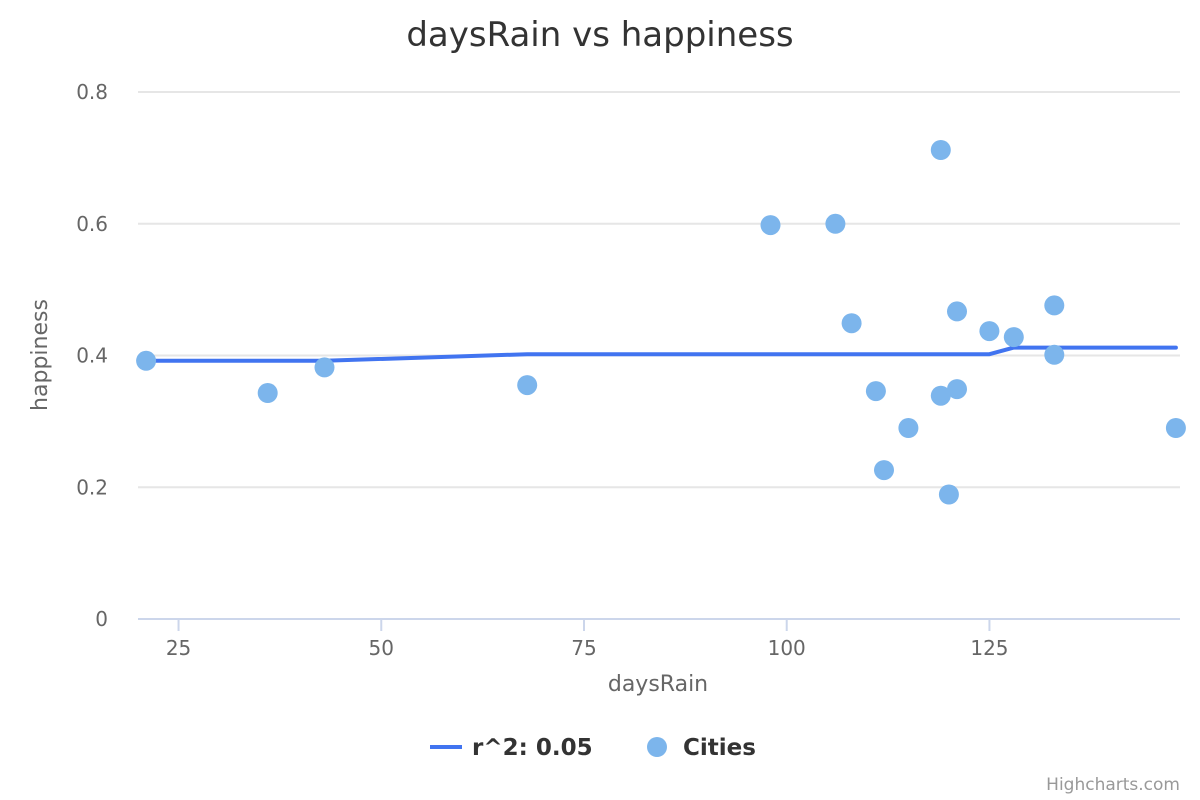 This screenshot has width=1200, height=800. What do you see at coordinates (599, 35) in the screenshot?
I see `chart-title: daysRain vs happiness` at bounding box center [599, 35].